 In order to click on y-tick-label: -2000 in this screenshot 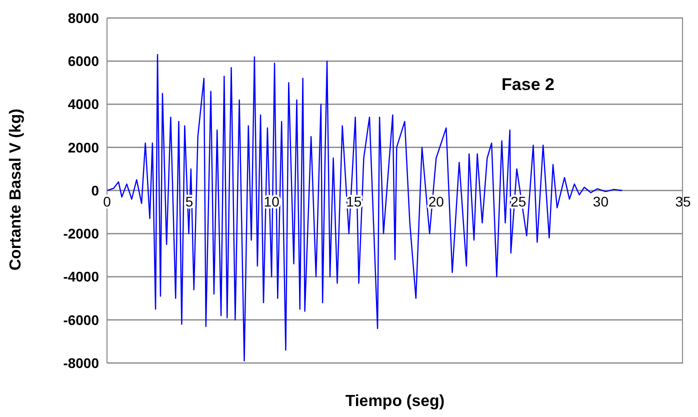, I will do `click(81, 234)`.